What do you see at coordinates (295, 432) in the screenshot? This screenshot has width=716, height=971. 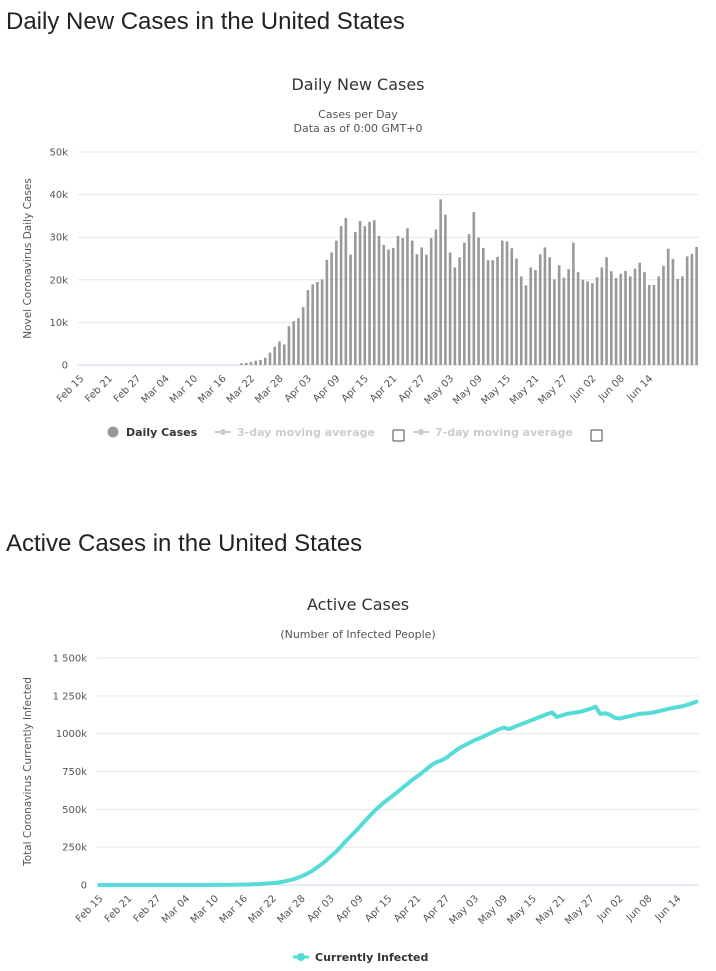 I see `legend-item-3-day-average: 3-day moving average` at bounding box center [295, 432].